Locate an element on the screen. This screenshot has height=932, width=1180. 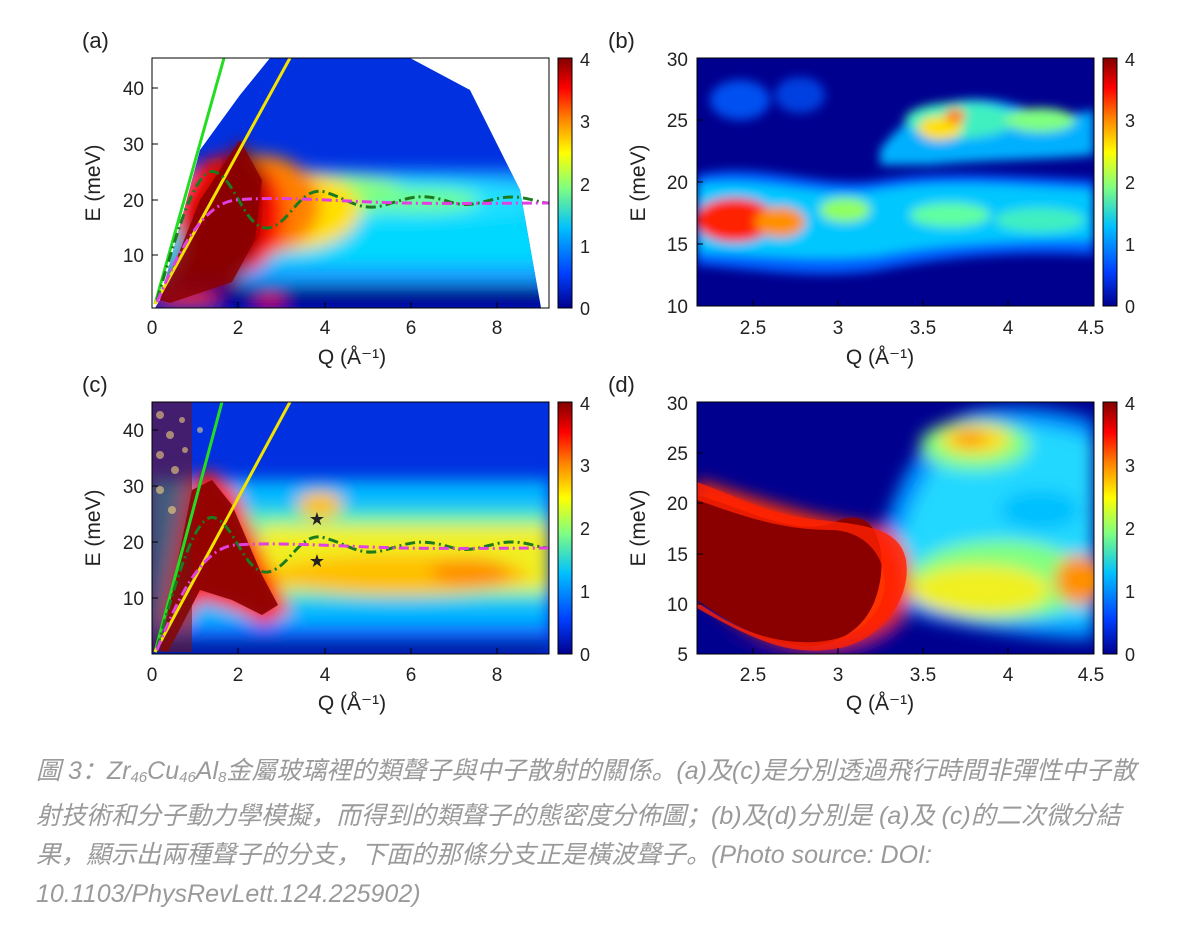
y-axis-label-b: E (meV) is located at coordinates (638, 182).